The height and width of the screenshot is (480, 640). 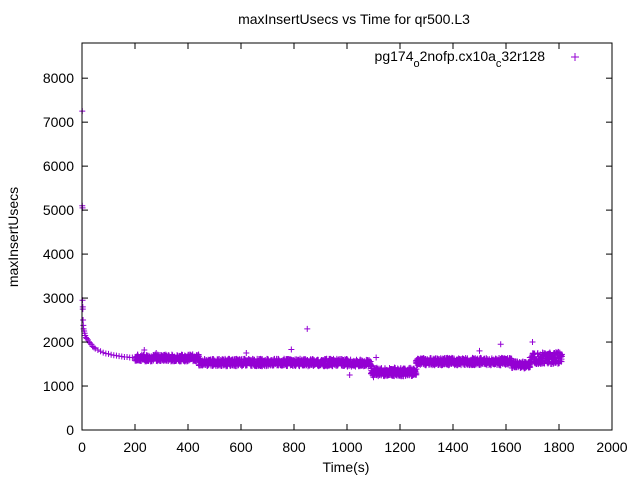 What do you see at coordinates (346, 467) in the screenshot?
I see `x-axis-label: Time(s)` at bounding box center [346, 467].